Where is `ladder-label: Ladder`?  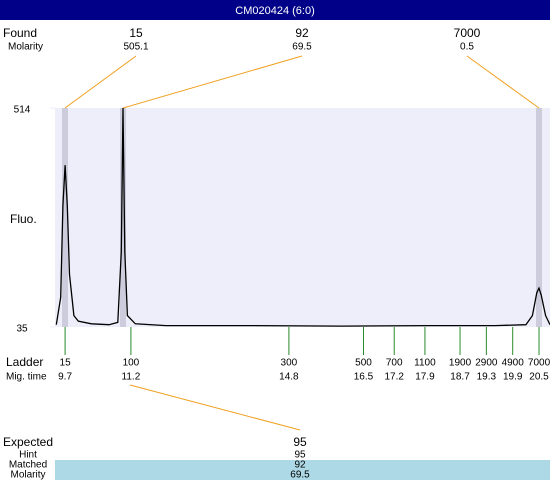 ladder-label: Ladder is located at coordinates (24, 362).